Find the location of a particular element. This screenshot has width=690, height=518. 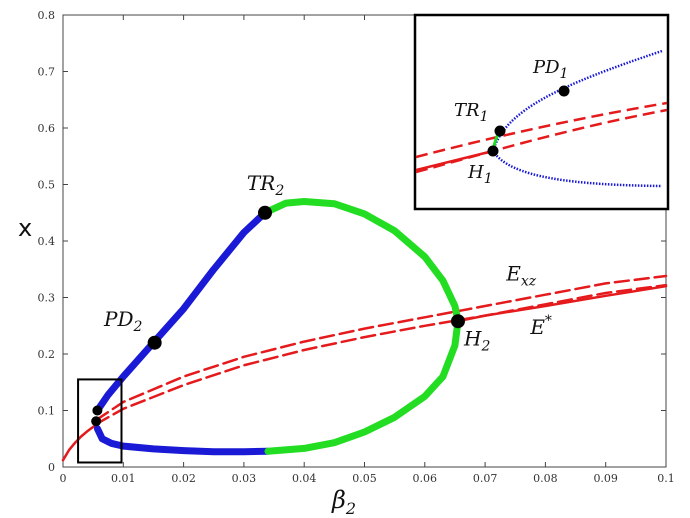

inset-frame is located at coordinates (541, 112).